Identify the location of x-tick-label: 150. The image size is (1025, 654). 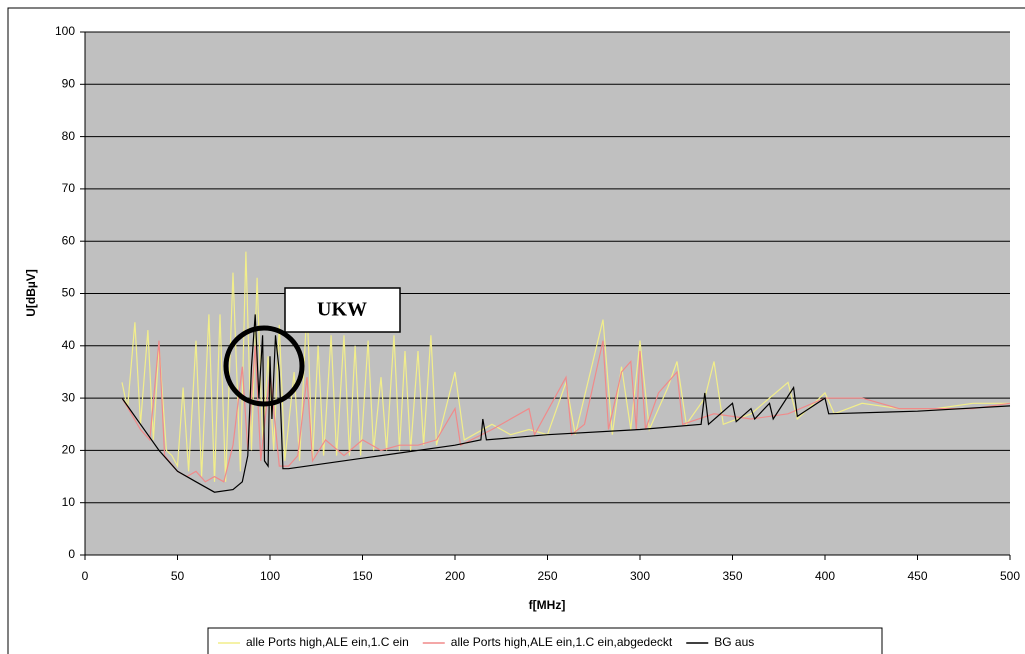
(362, 576).